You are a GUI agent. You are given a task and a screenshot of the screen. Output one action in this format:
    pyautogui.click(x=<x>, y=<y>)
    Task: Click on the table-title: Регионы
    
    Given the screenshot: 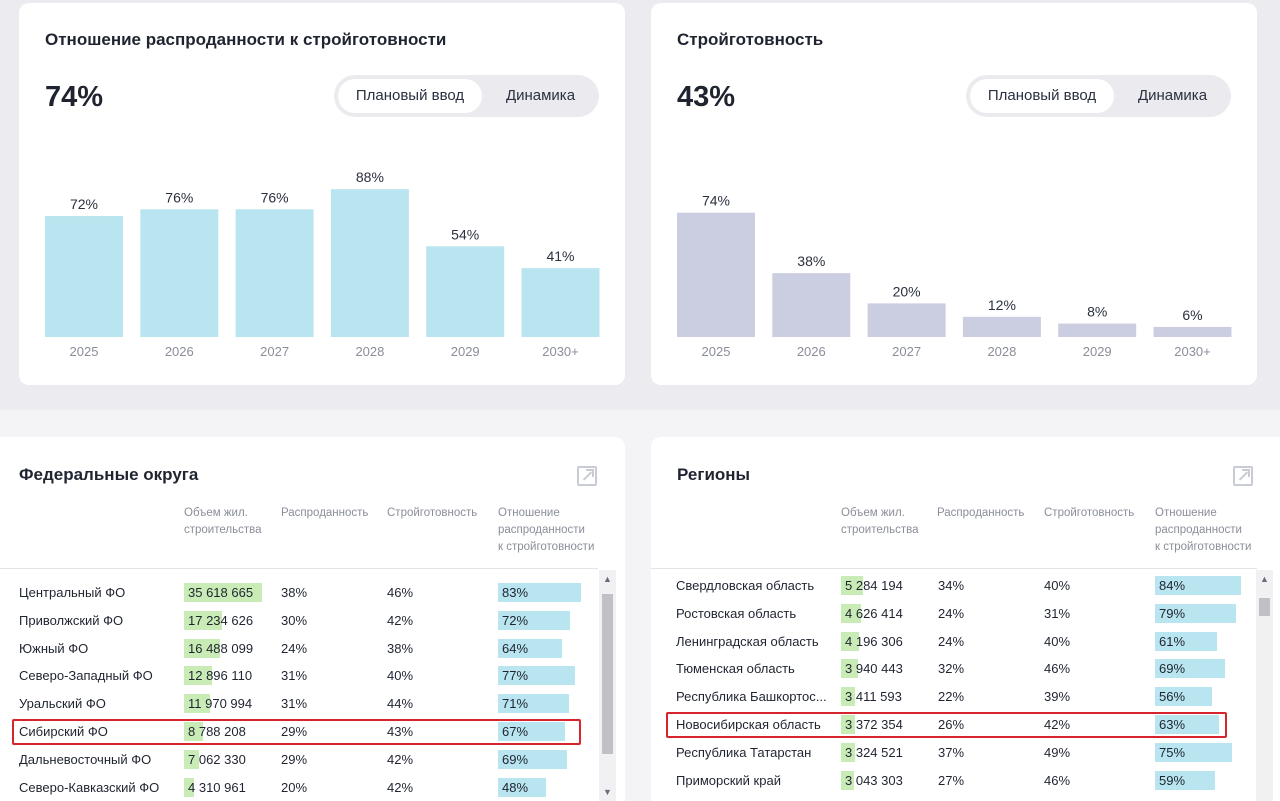 What is the action you would take?
    pyautogui.click(x=714, y=474)
    